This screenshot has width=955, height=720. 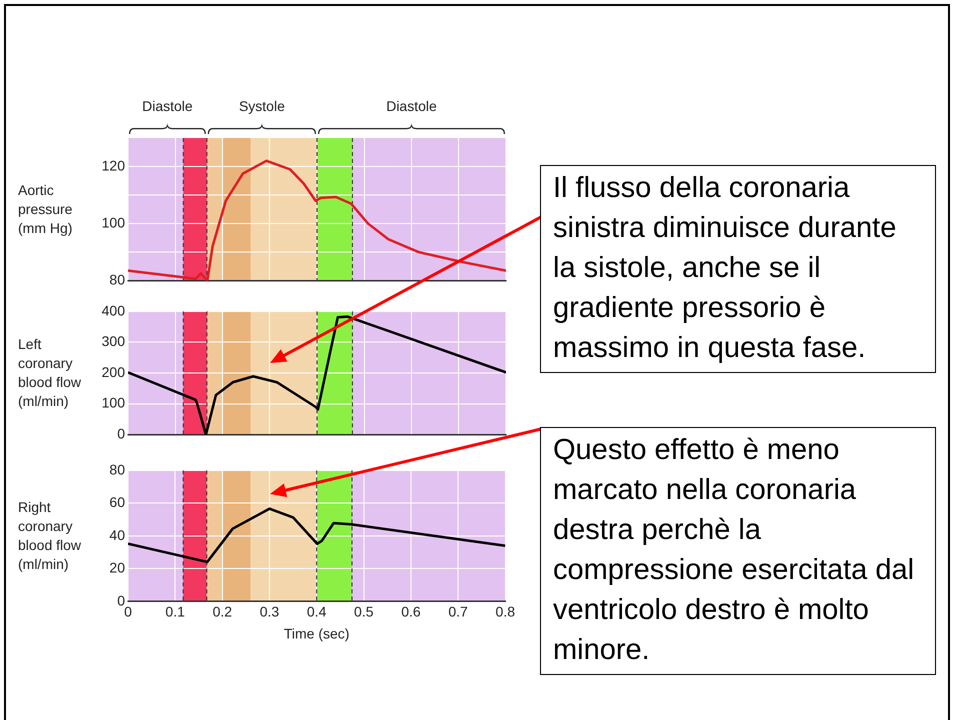 I want to click on y-tick-label: 60, so click(x=117, y=502).